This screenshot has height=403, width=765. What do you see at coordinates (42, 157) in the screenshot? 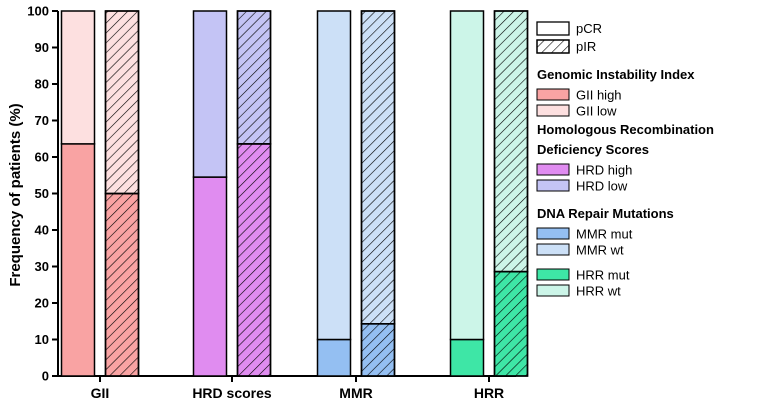
I see `y-tick-label: 60` at bounding box center [42, 157].